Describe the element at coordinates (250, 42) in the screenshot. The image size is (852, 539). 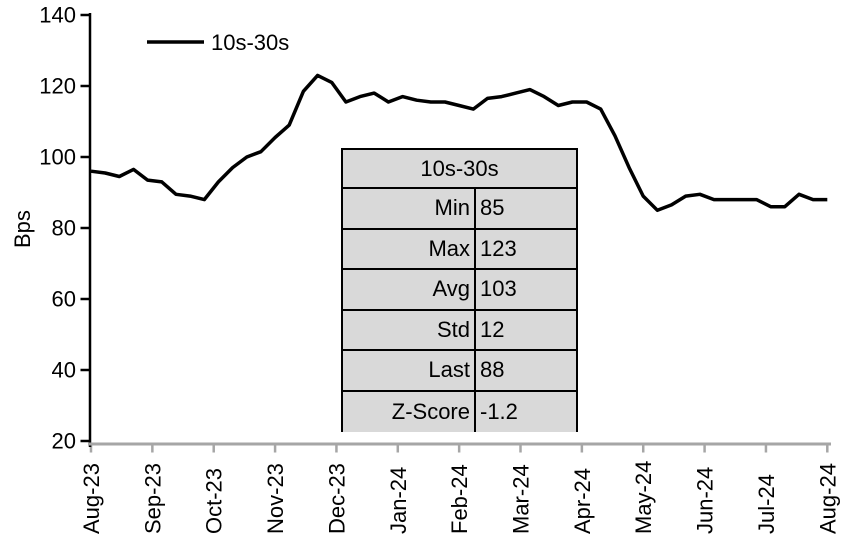
I see `legend-label: 10s-30s` at that location.